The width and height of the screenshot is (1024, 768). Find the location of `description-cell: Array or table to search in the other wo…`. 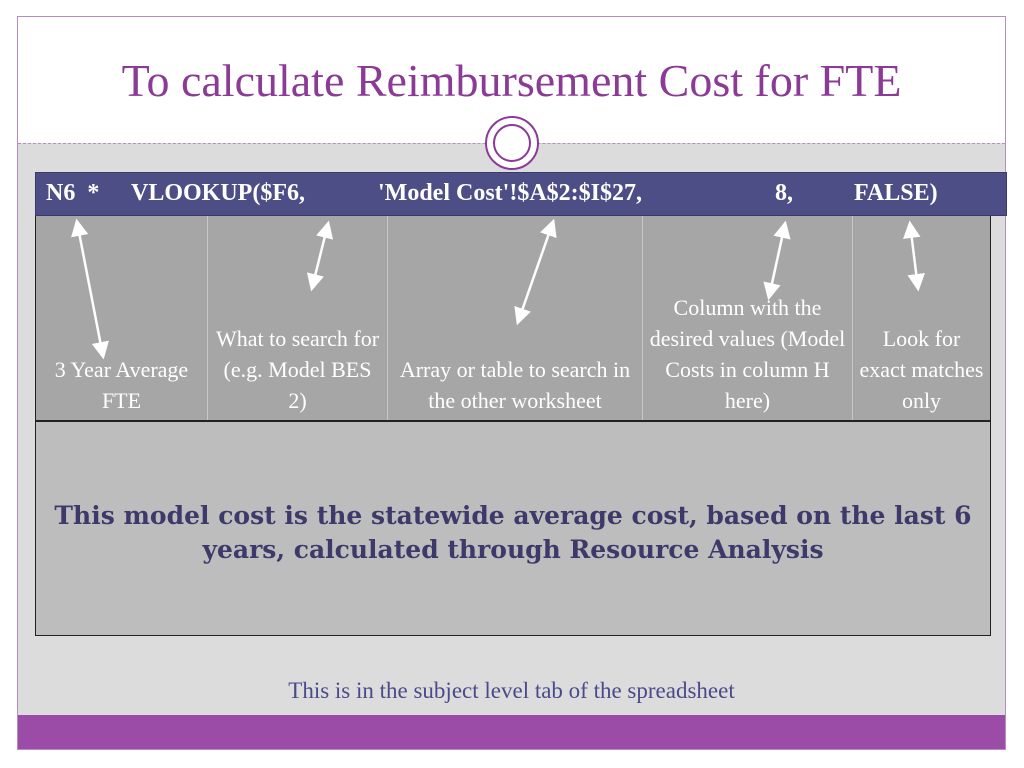

description-cell: Array or table to search in the other wo… is located at coordinates (515, 318).